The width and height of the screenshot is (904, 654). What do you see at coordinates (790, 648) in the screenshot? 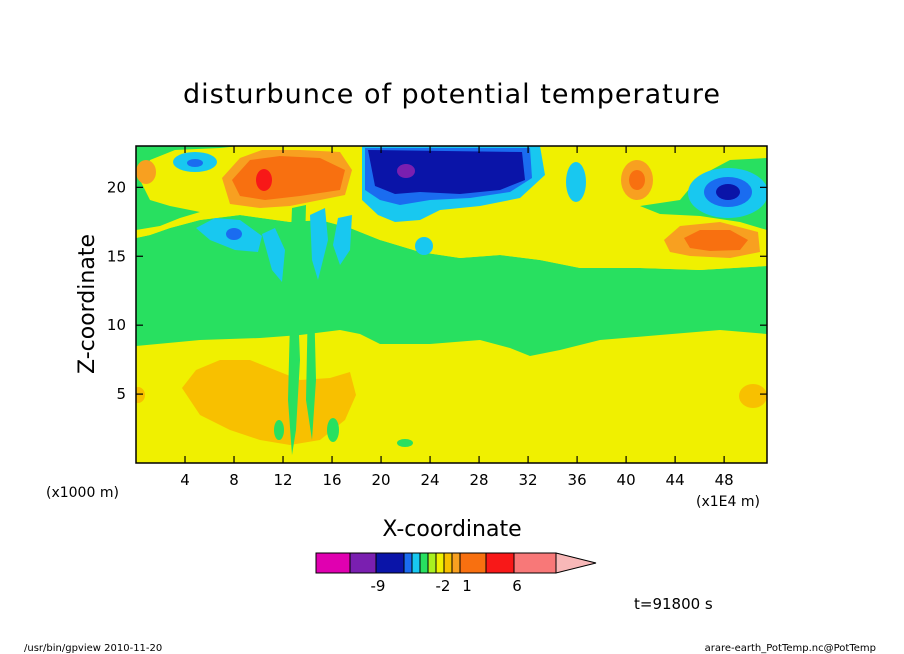
I see `footer-right: arare-earth_PotTemp.nc@PotTemp` at bounding box center [790, 648].